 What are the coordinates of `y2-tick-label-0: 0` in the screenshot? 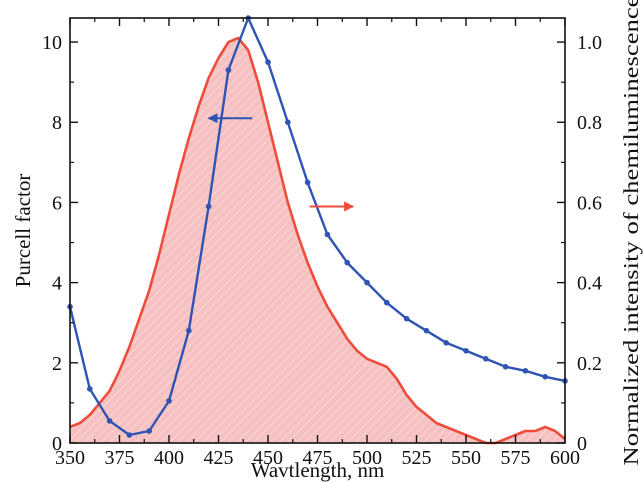 It's located at (582, 444).